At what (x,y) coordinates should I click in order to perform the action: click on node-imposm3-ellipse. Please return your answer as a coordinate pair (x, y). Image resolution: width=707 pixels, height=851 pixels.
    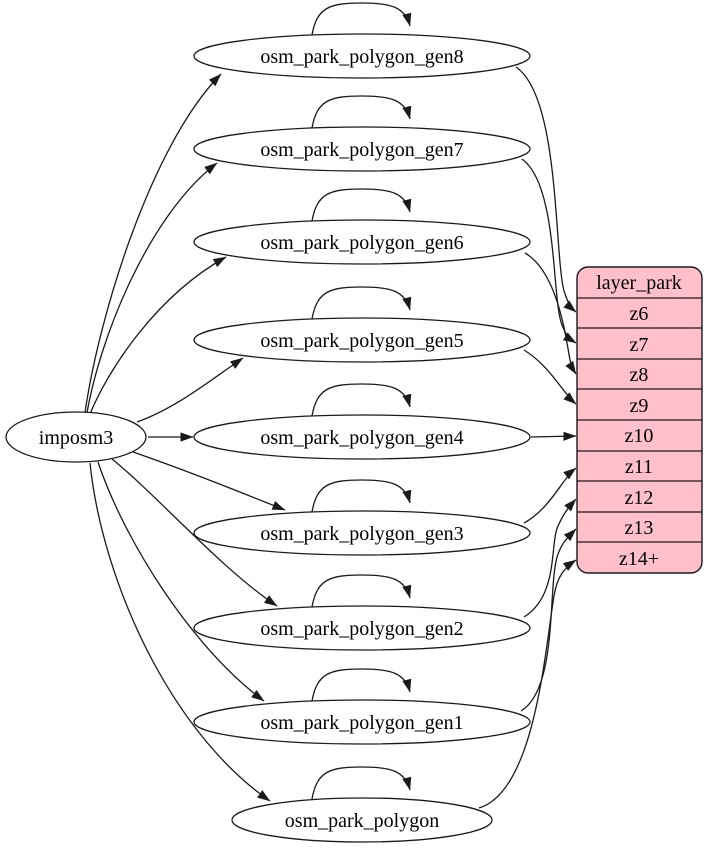
    Looking at the image, I should click on (76, 437).